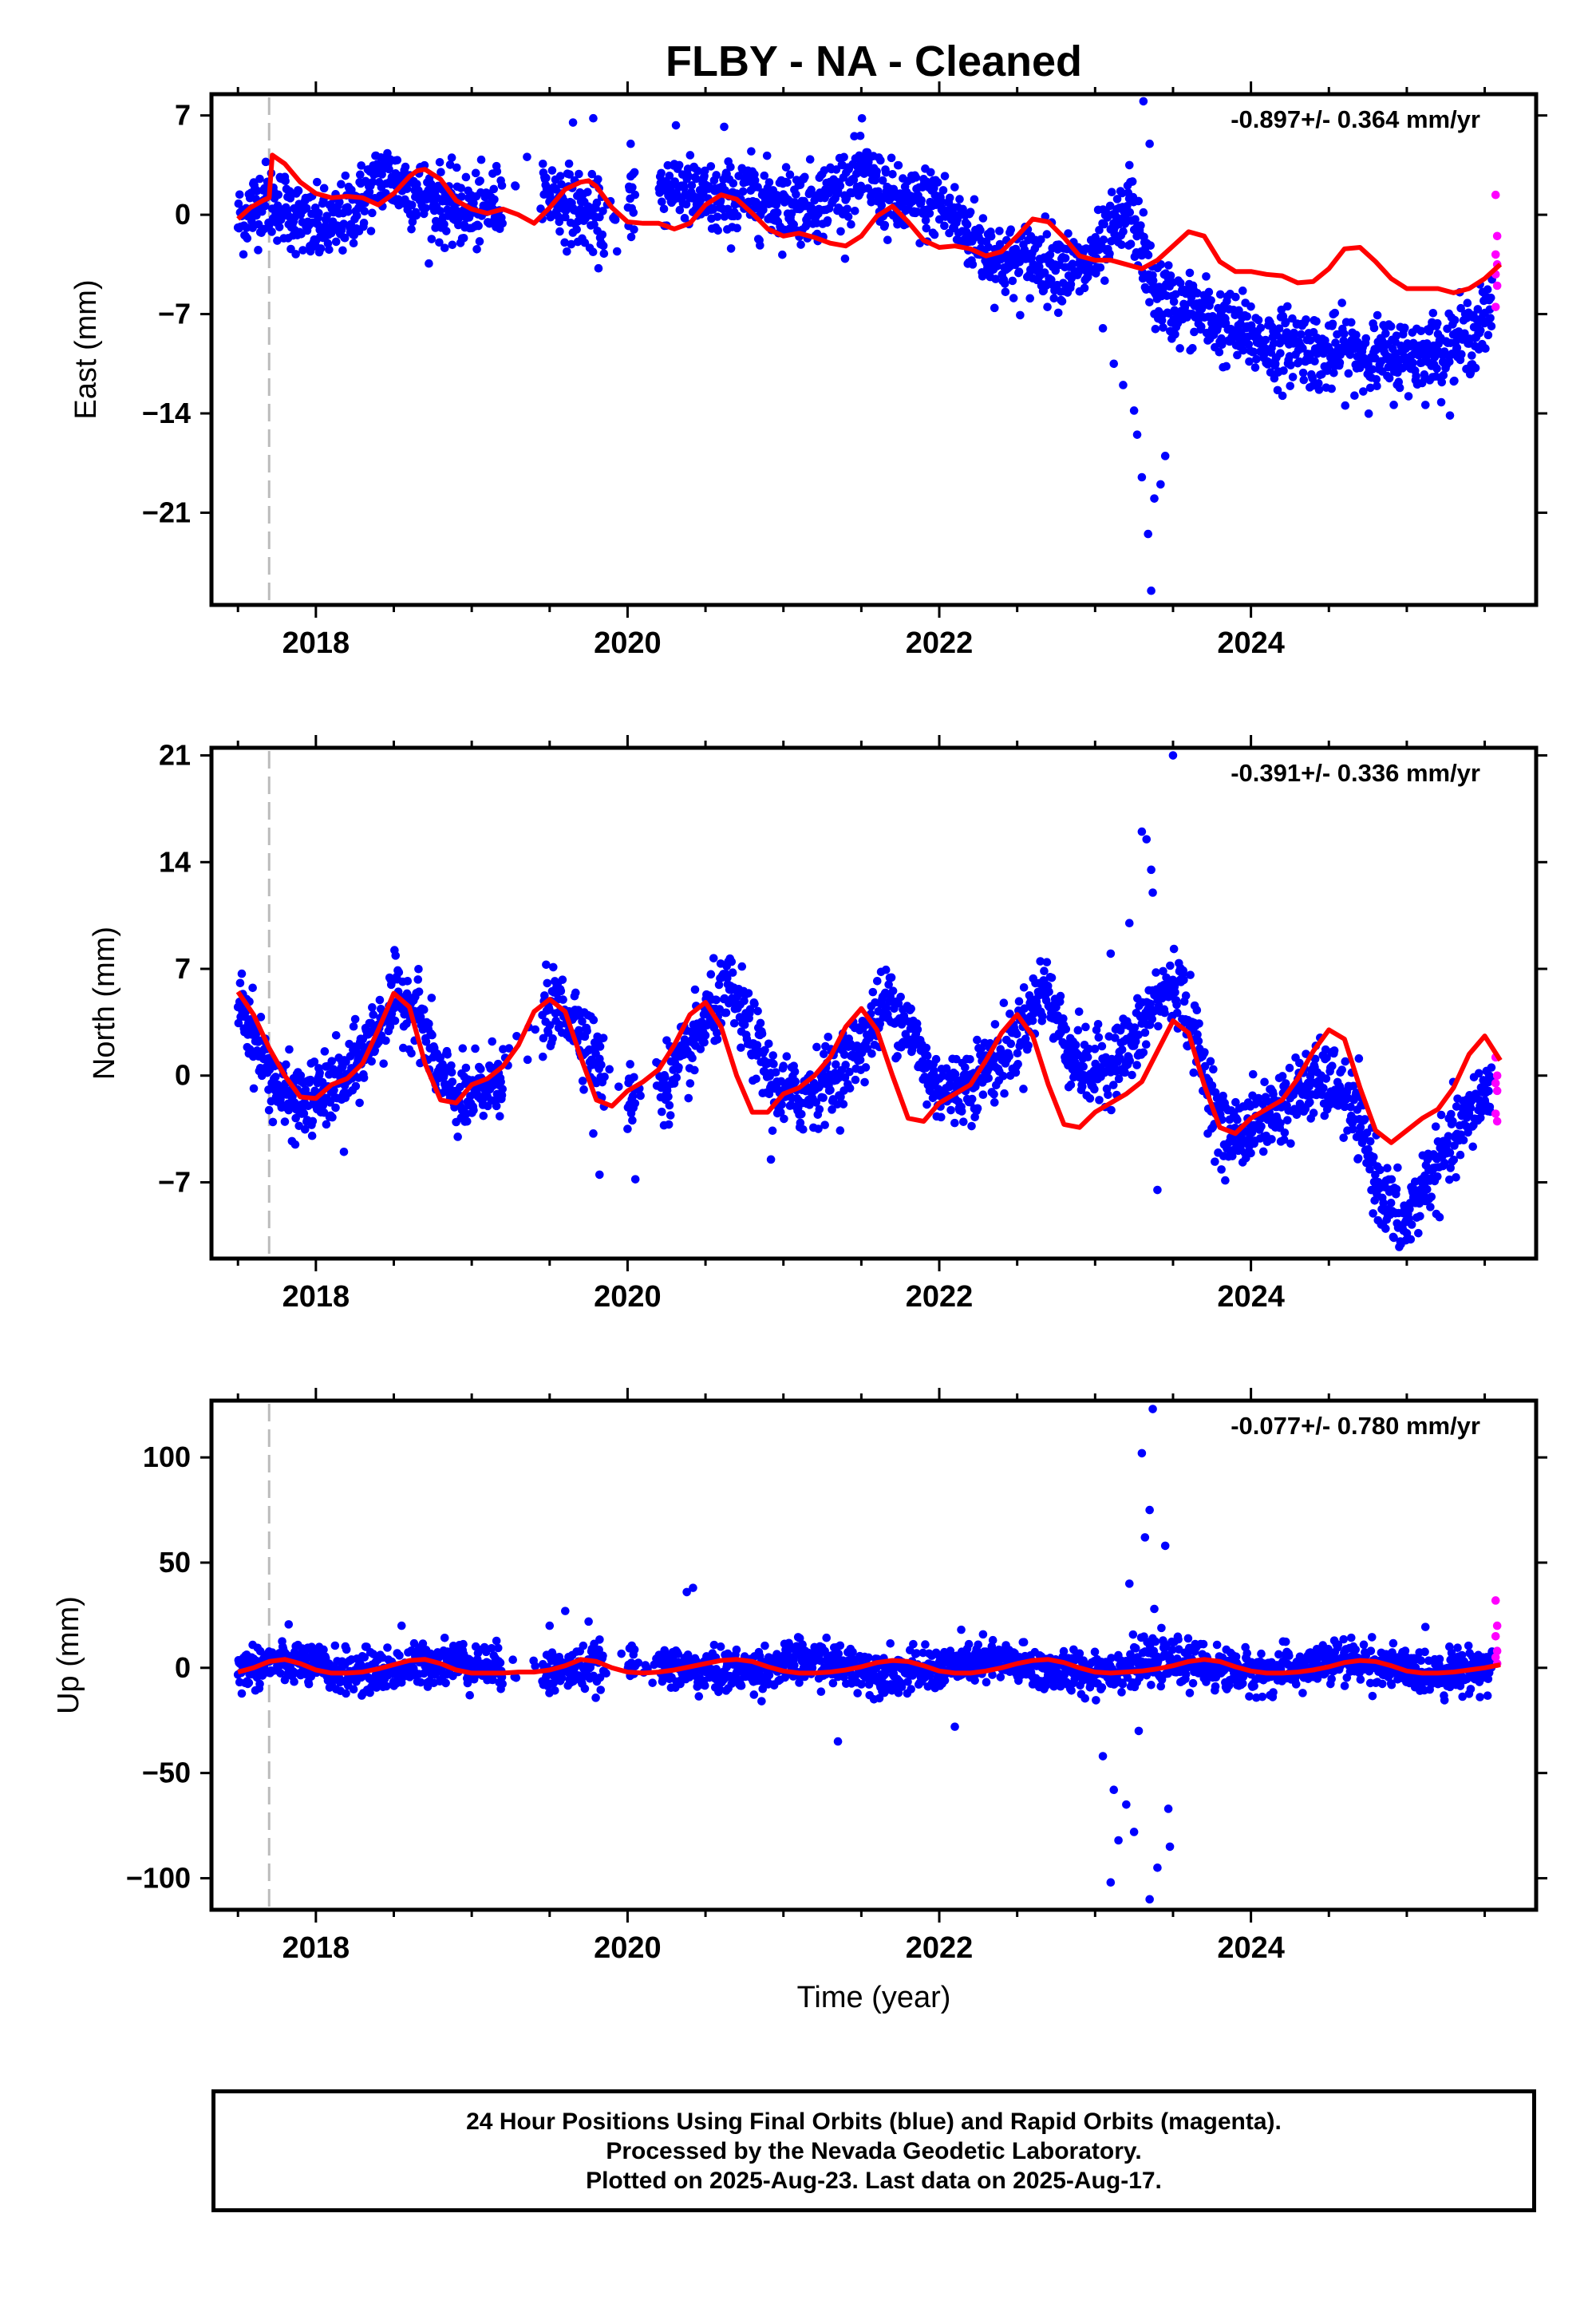  Describe the element at coordinates (86, 349) in the screenshot. I see `east-y-axis-label: East (mm)` at that location.